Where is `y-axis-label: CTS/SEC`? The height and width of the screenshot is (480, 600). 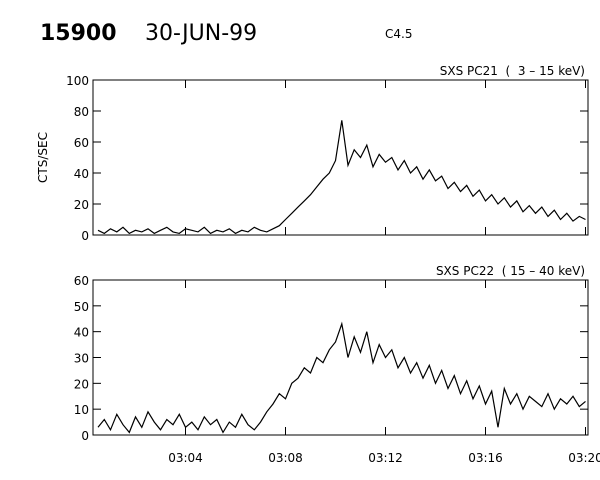
y-axis-label: CTS/SEC is located at coordinates (43, 157).